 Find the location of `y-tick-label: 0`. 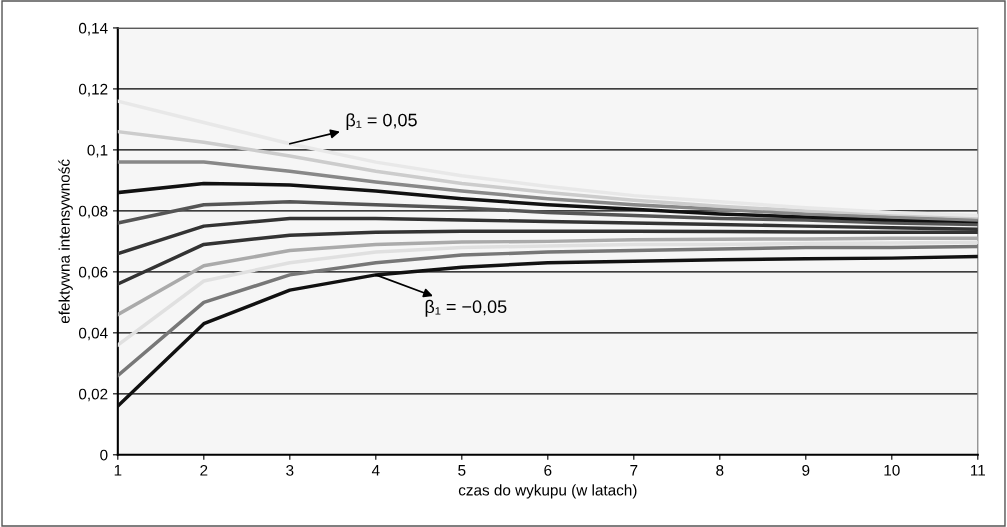

y-tick-label: 0 is located at coordinates (104, 455).